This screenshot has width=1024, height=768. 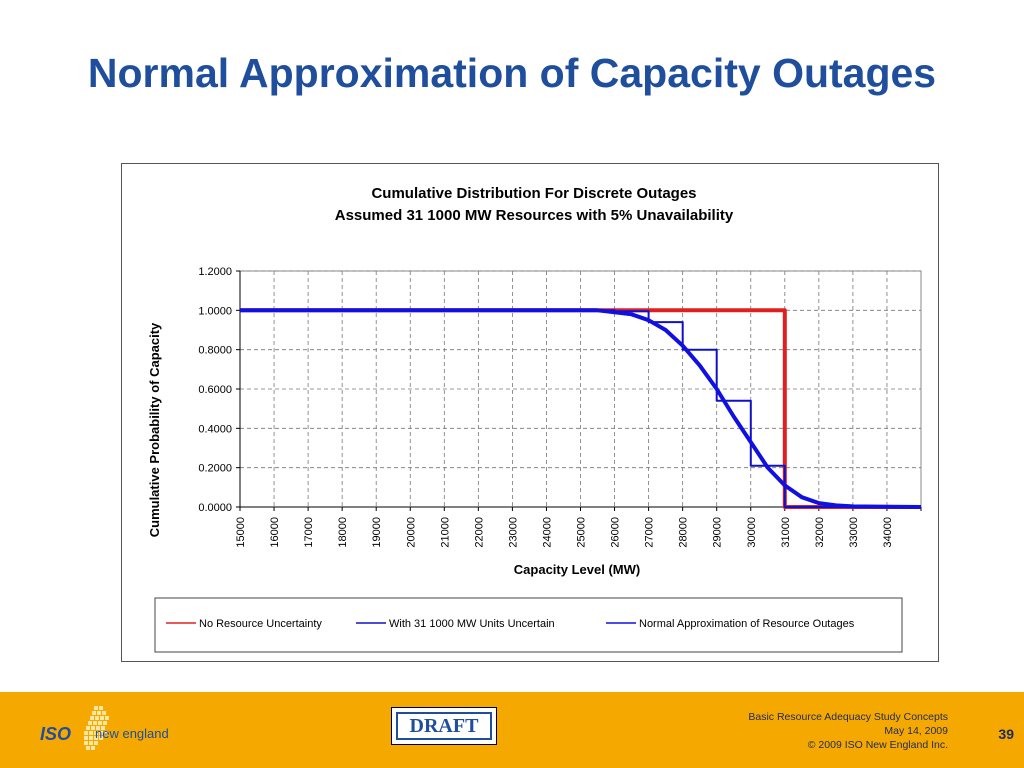 I want to click on y-tick-label: 0.4000, so click(x=215, y=429).